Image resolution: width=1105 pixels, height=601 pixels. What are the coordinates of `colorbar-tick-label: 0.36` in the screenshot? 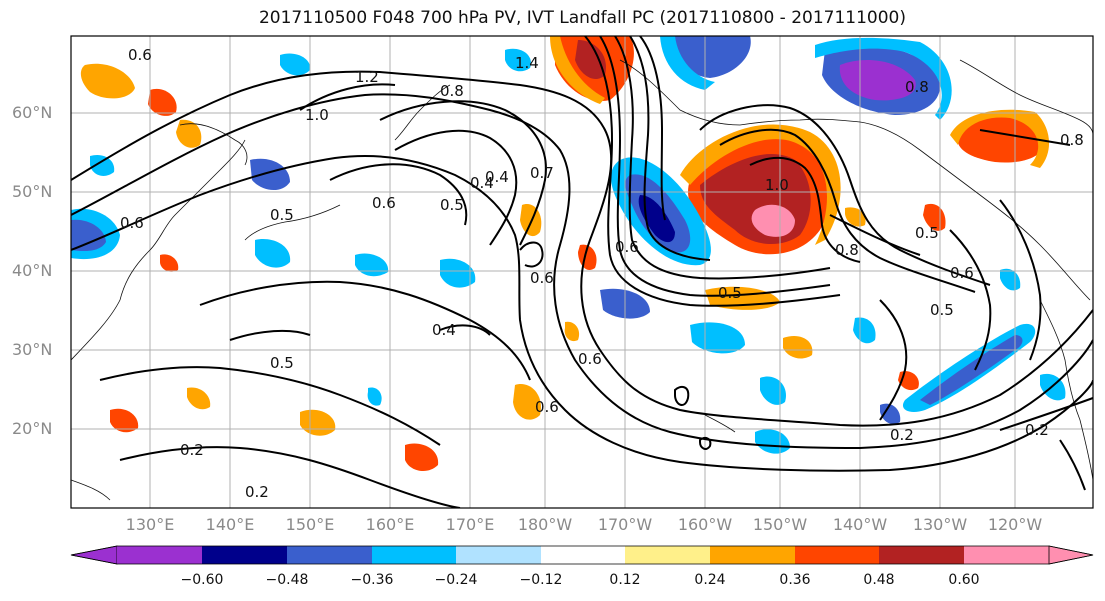 It's located at (795, 580).